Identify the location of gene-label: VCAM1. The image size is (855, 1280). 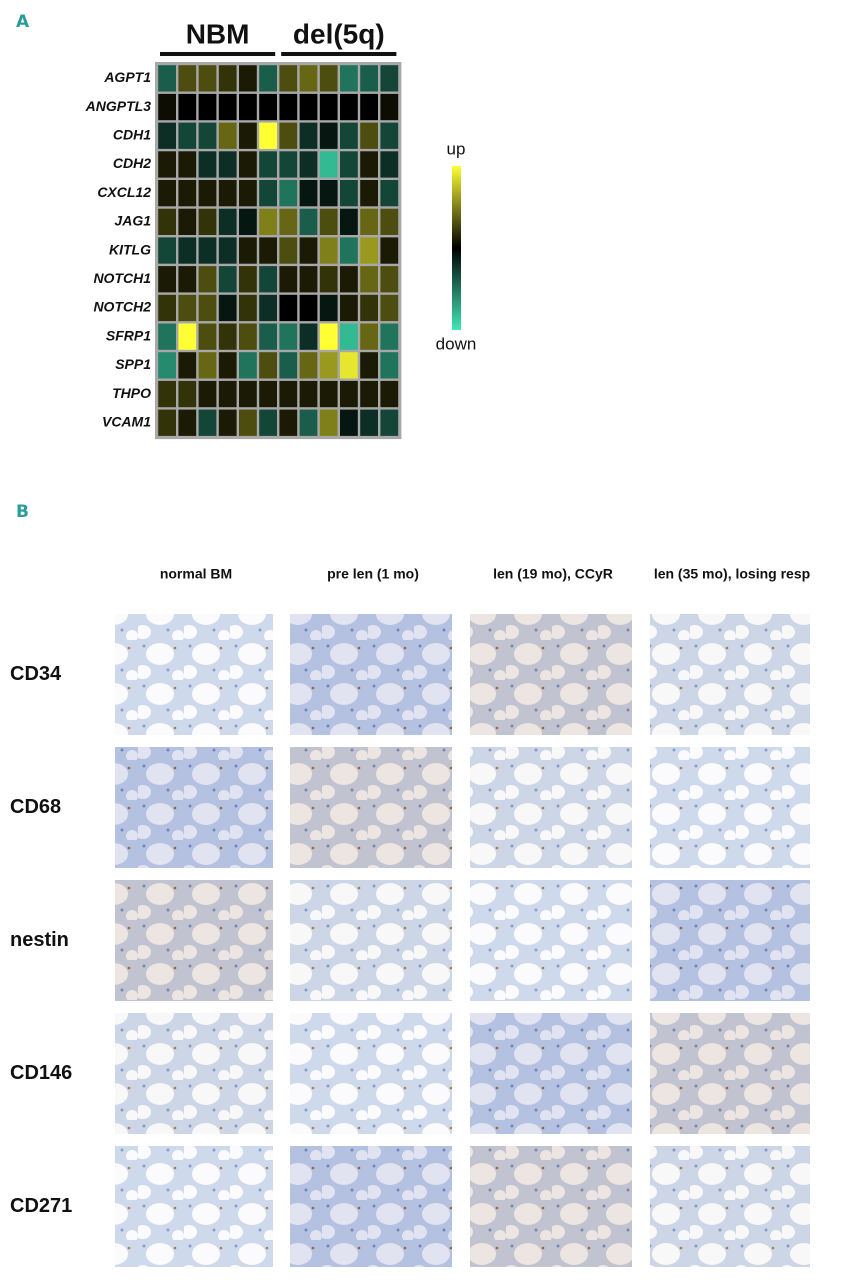
(126, 421).